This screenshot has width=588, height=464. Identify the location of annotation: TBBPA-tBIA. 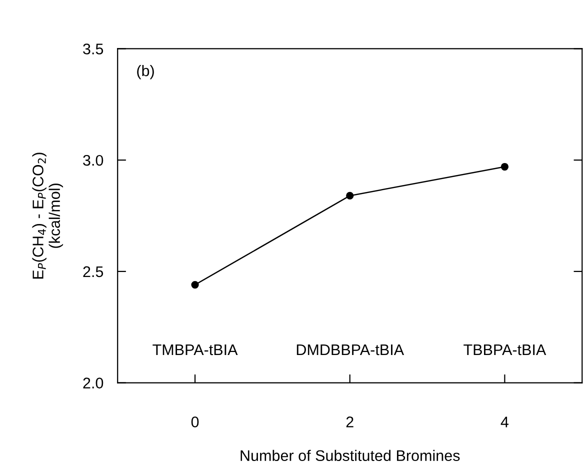
(505, 350).